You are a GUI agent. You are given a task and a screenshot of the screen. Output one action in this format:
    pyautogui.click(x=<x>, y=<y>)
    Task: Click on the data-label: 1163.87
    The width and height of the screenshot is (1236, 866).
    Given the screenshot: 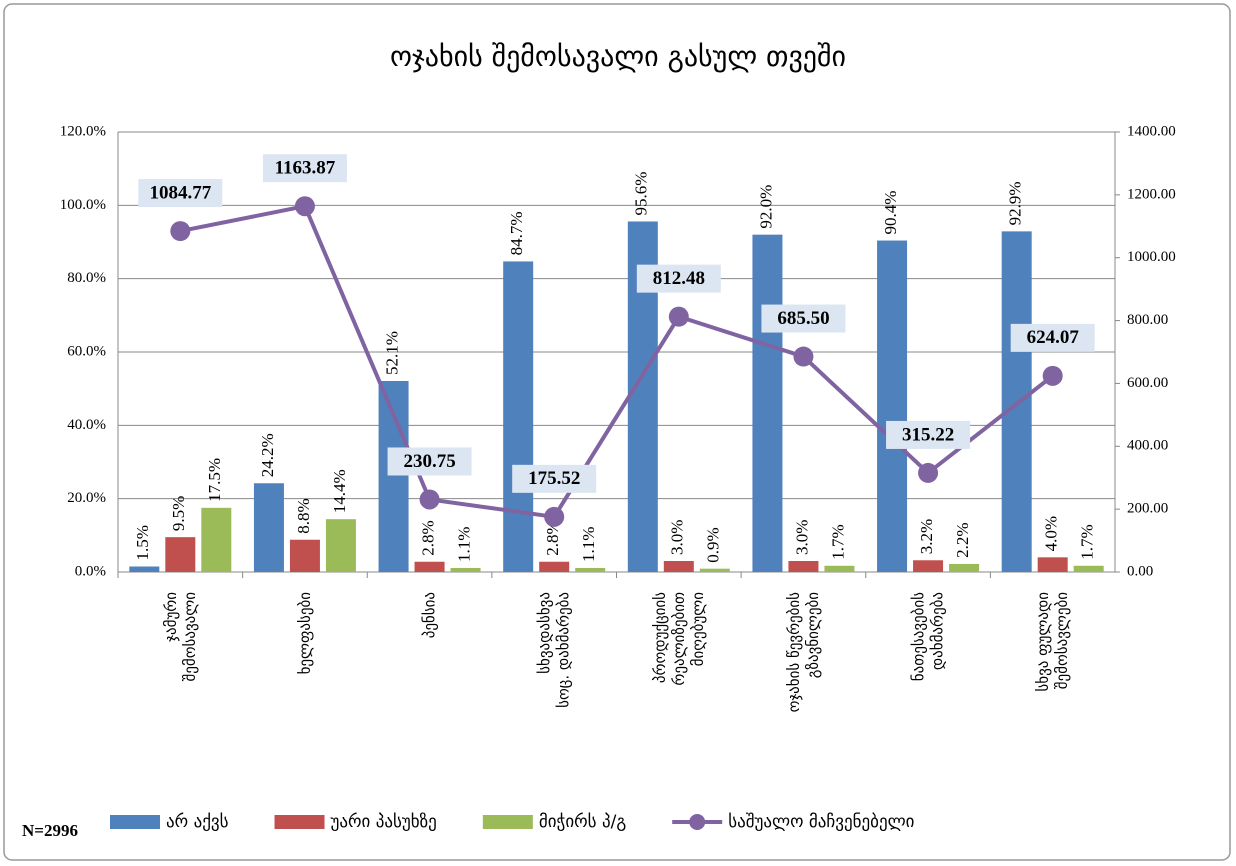 What is the action you would take?
    pyautogui.click(x=305, y=168)
    